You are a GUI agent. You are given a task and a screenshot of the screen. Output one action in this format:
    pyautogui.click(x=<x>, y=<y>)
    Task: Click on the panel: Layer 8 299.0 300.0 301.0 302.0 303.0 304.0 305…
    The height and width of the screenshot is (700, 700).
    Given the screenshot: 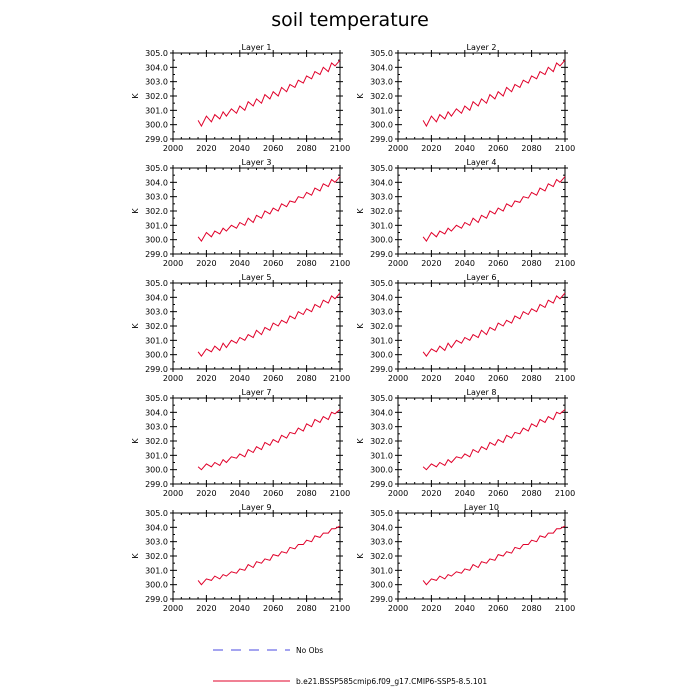 What is the action you would take?
    pyautogui.click(x=465, y=443)
    